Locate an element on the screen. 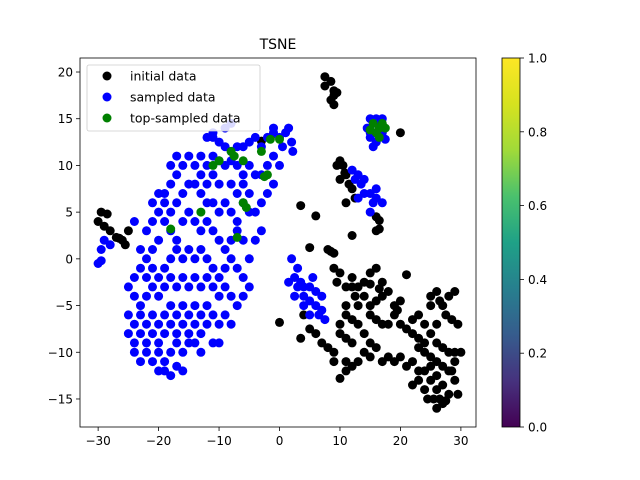 The width and height of the screenshot is (640, 480). legend-marker-sampled is located at coordinates (107, 97).